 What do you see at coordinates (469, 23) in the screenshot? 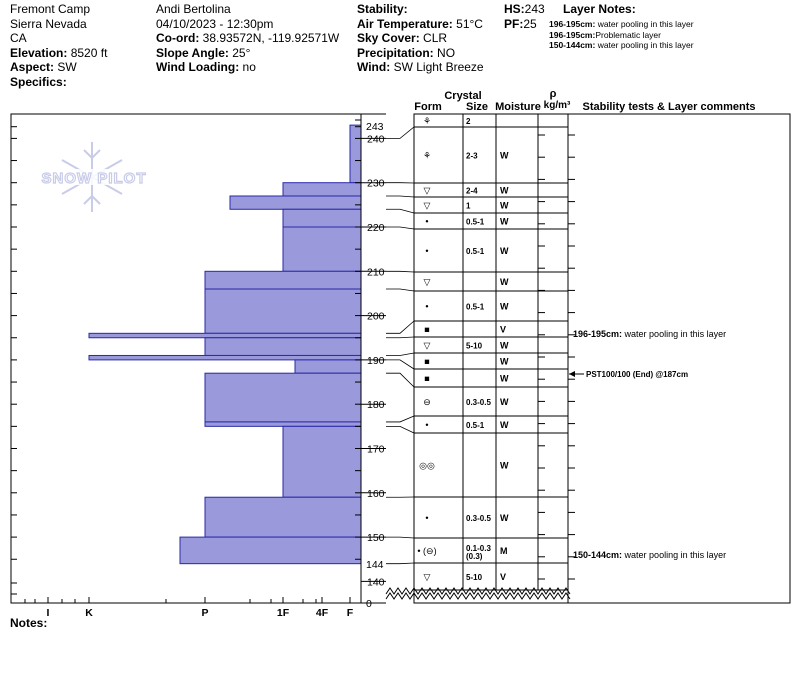
I see `air-temp-value: 51°C` at bounding box center [469, 23].